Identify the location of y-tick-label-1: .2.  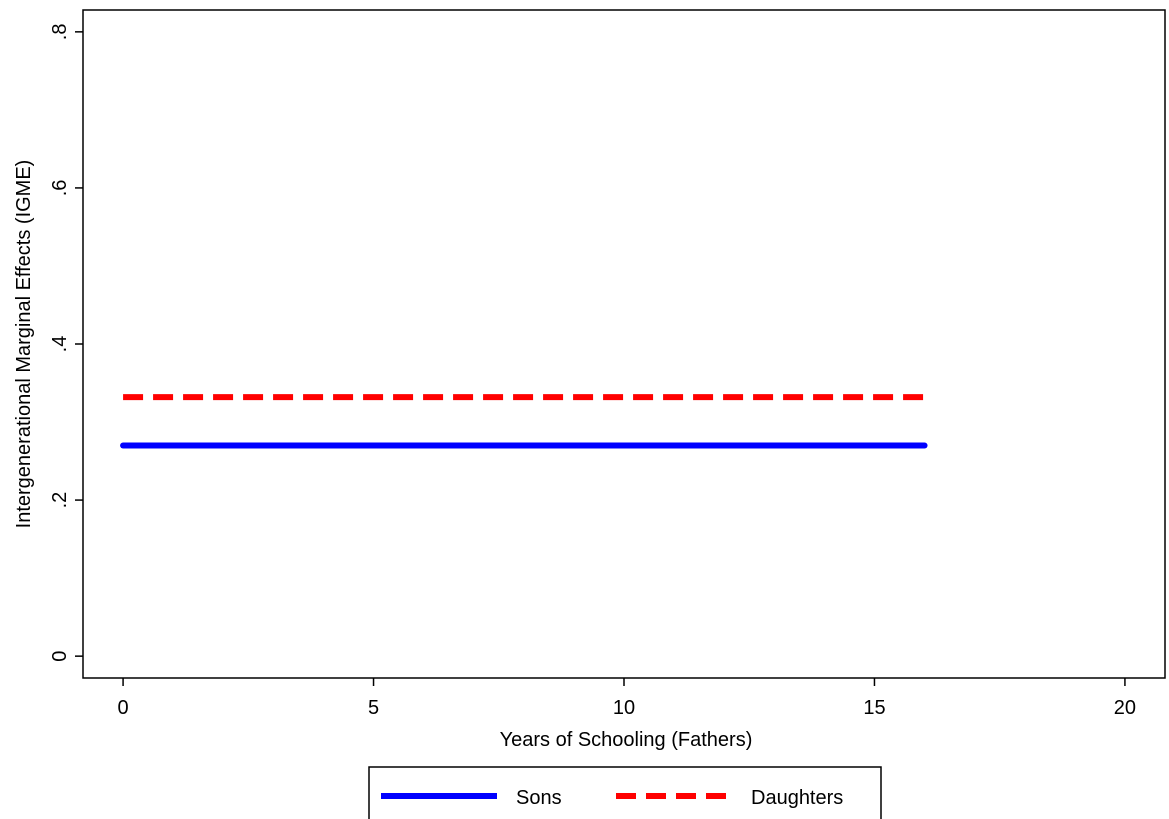
(60, 500).